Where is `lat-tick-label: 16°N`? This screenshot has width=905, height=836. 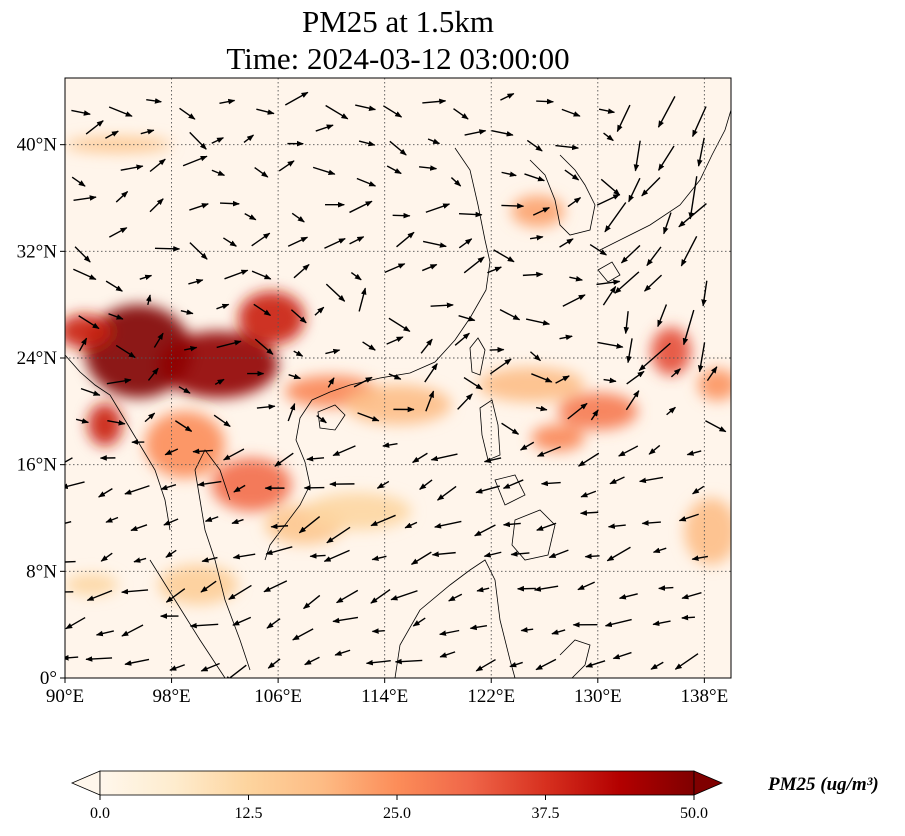 lat-tick-label: 16°N is located at coordinates (37, 465).